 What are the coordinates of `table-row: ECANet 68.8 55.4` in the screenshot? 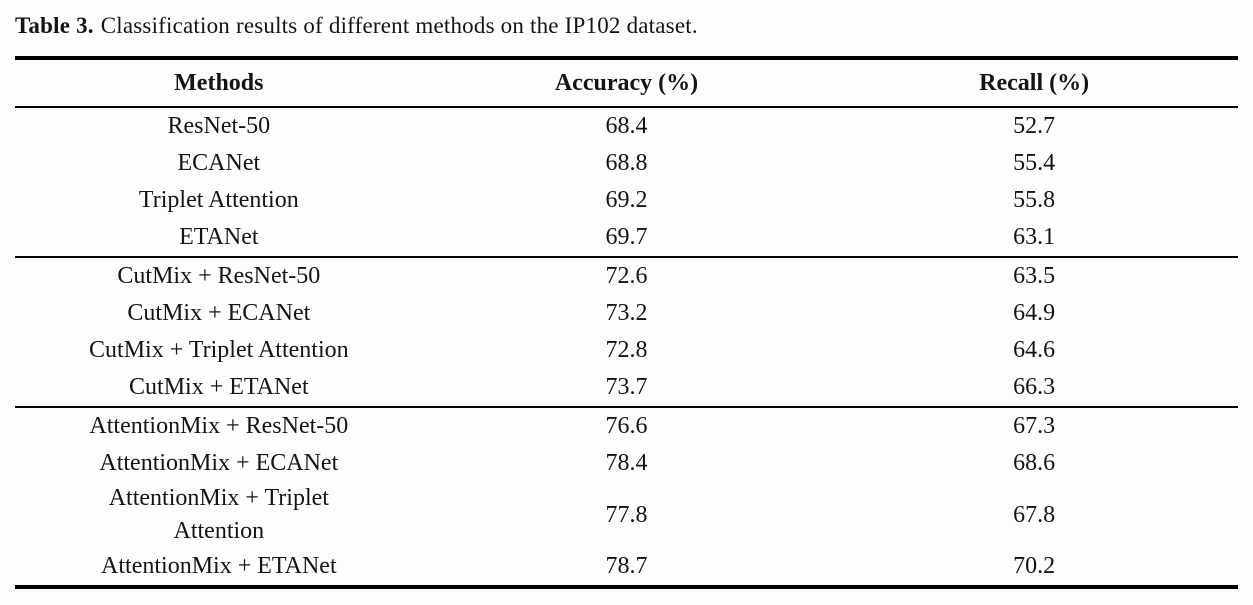 It's located at (626, 163).